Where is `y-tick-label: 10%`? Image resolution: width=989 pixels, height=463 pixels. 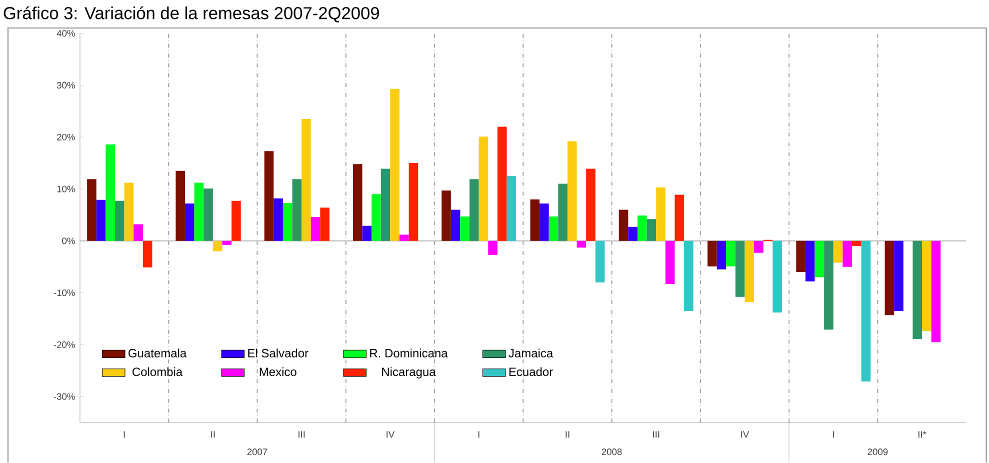 y-tick-label: 10% is located at coordinates (66, 189).